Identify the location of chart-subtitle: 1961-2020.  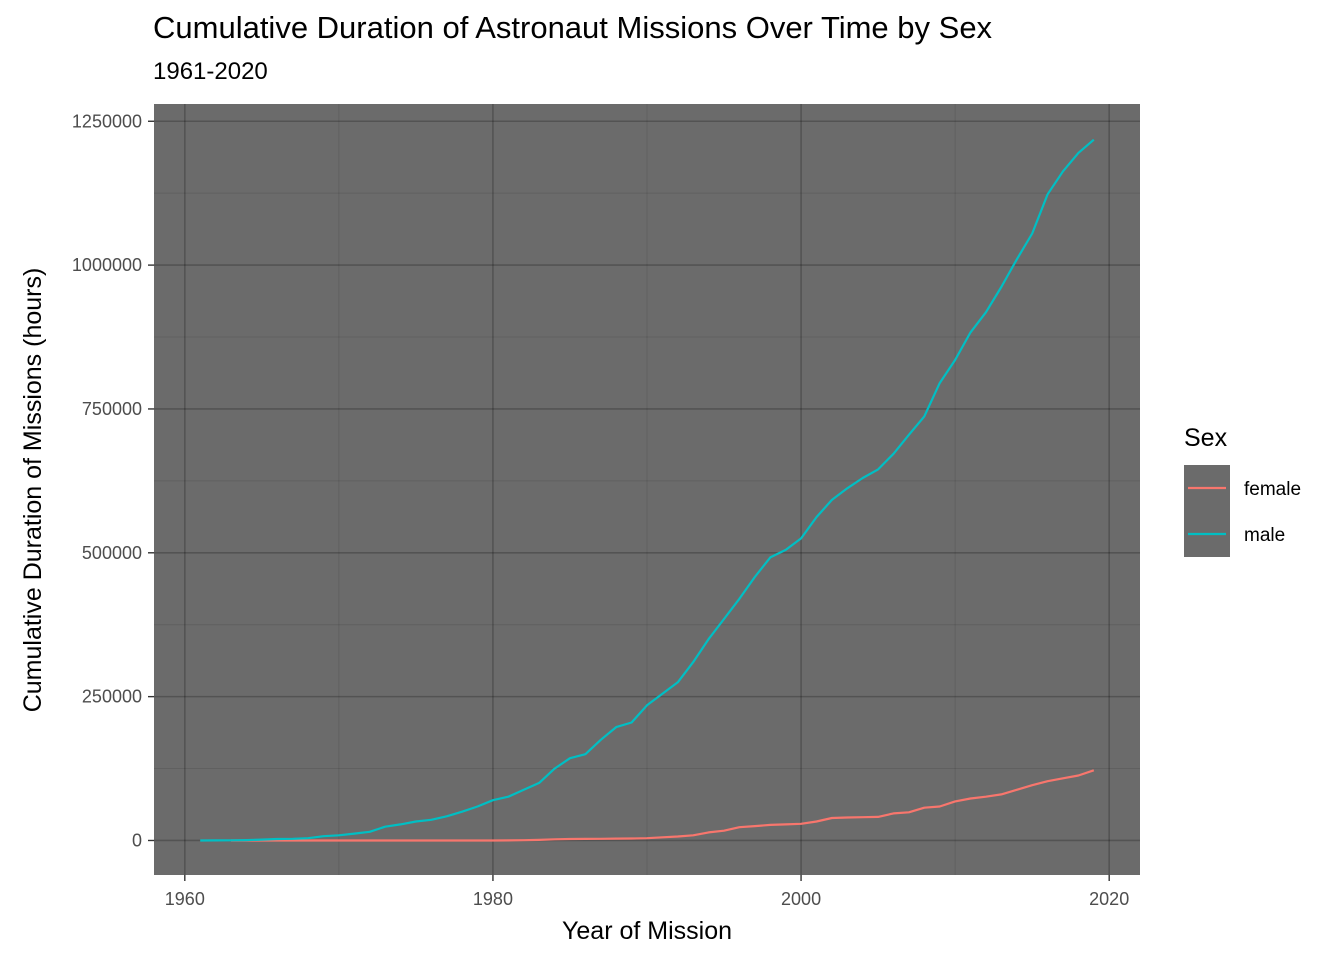
(210, 71).